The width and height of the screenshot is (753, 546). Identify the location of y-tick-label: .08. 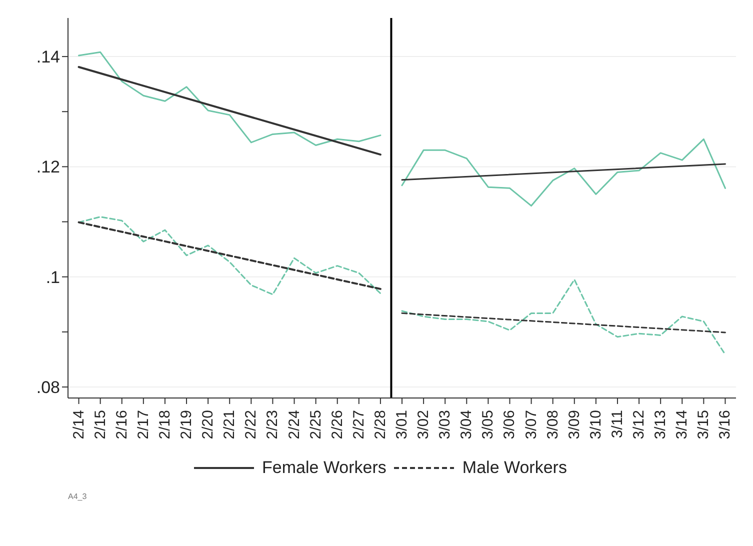
(48, 388).